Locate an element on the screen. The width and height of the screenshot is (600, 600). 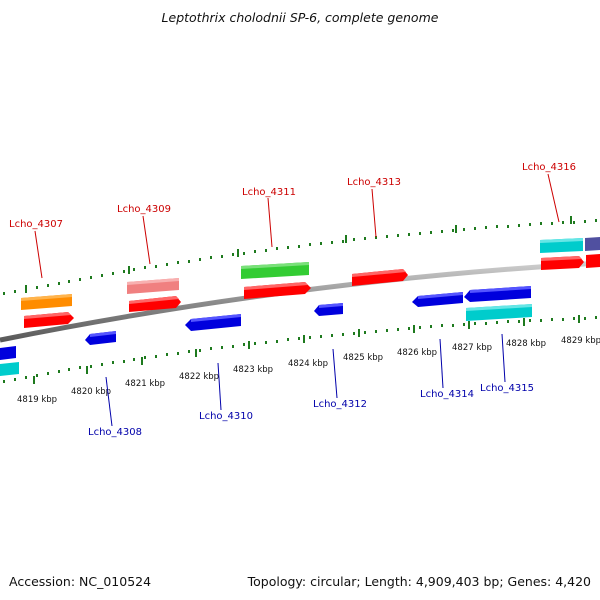
gene-label-lcho-4307: Lcho_4307 is located at coordinates (36, 224).